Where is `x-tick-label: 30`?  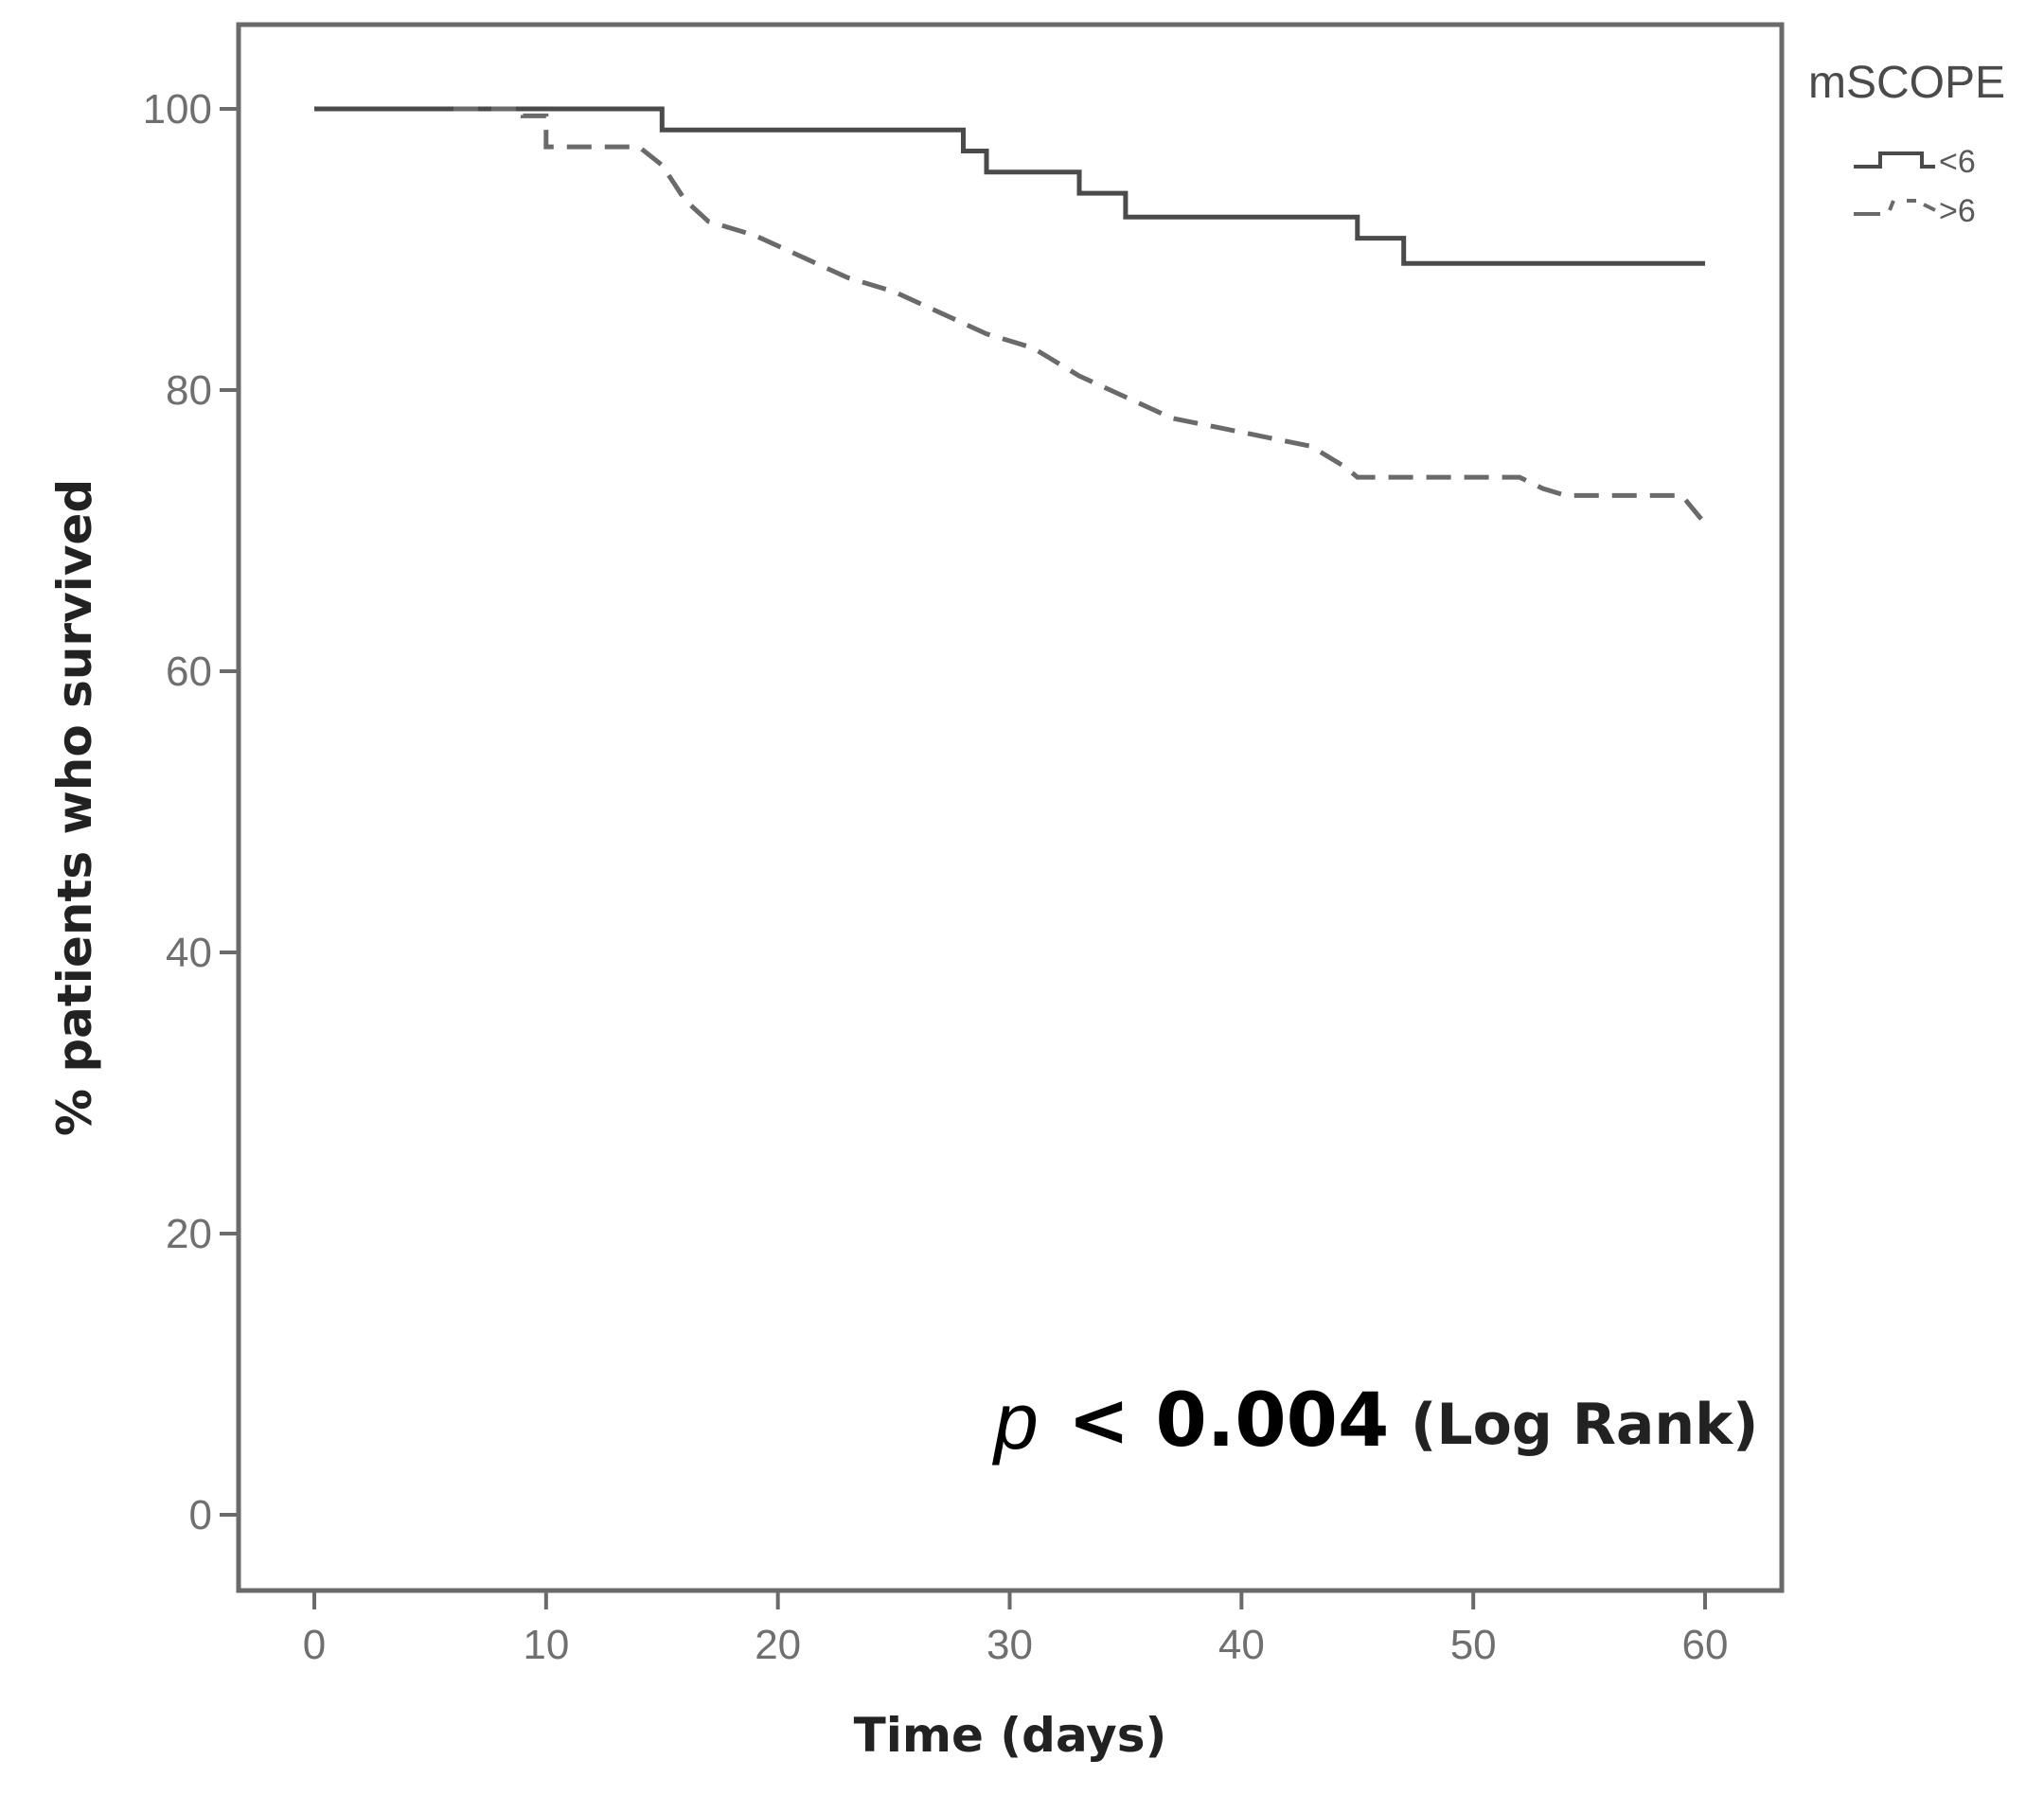
x-tick-label: 30 is located at coordinates (1009, 1645).